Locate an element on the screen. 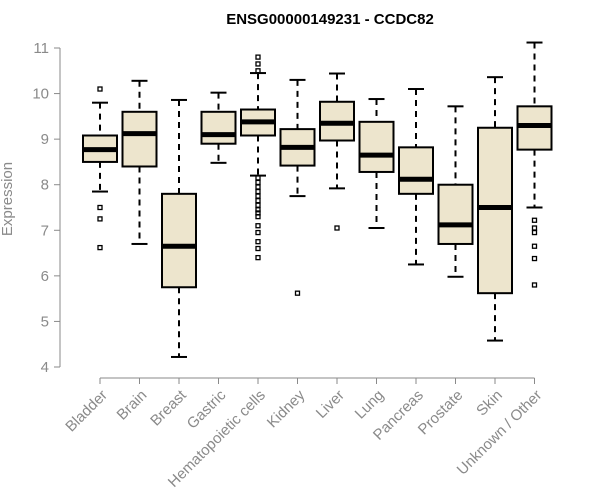 The width and height of the screenshot is (600, 500). box-gastric is located at coordinates (218, 127).